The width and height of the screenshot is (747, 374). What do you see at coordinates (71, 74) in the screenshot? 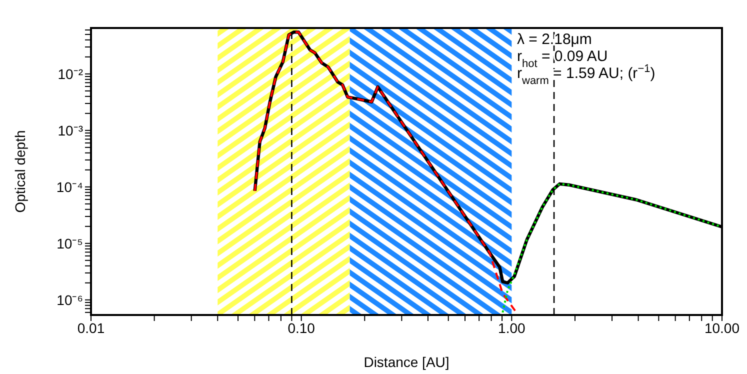
I see `y-tick-label: 10⁻²` at bounding box center [71, 74].